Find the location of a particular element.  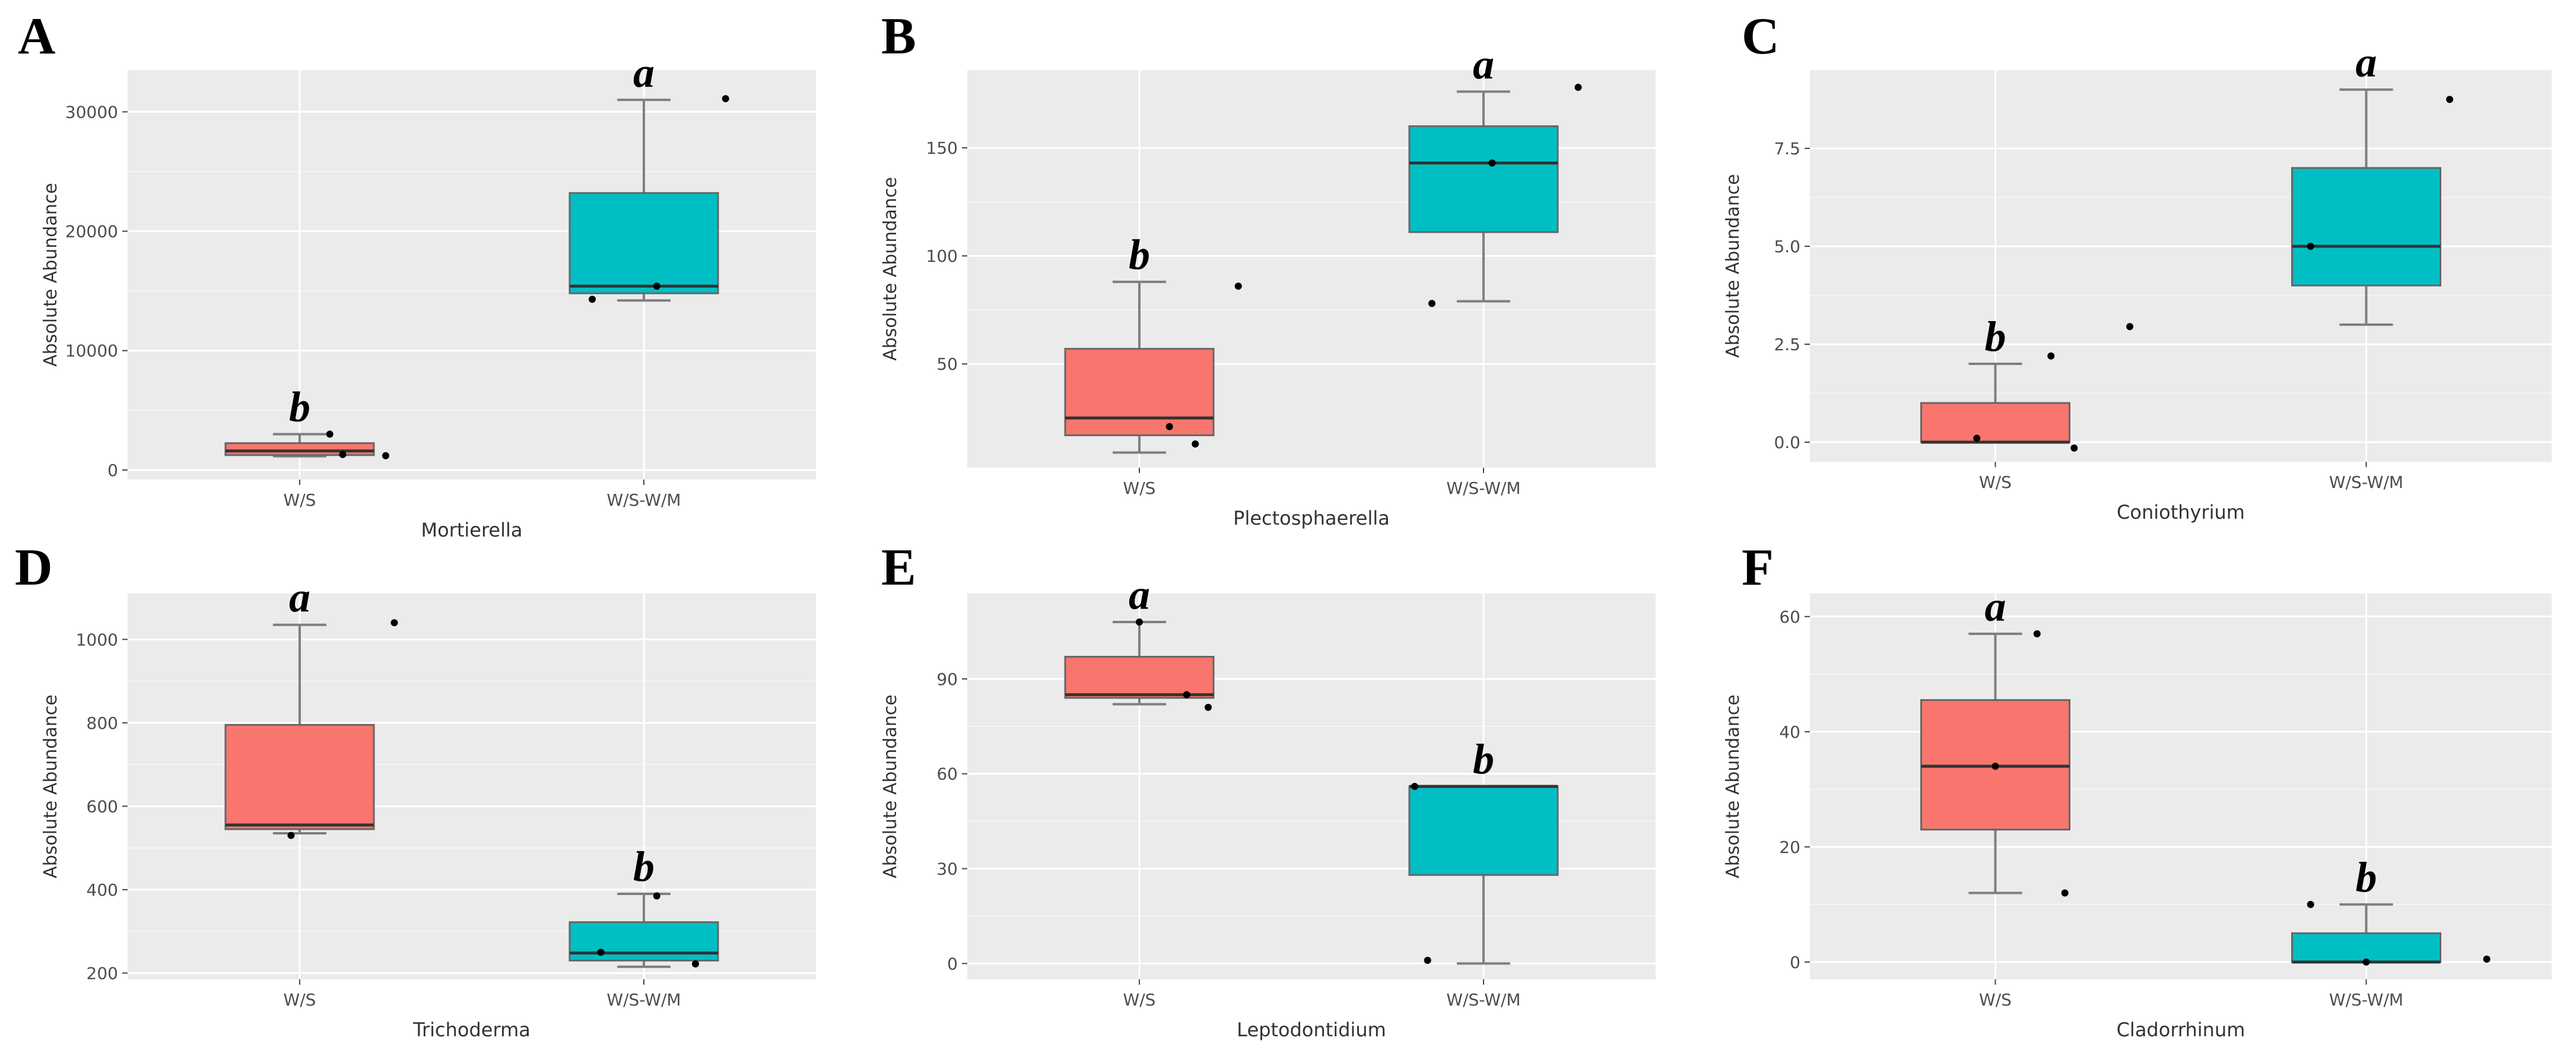

x-axis-label: Mortierella is located at coordinates (472, 530).